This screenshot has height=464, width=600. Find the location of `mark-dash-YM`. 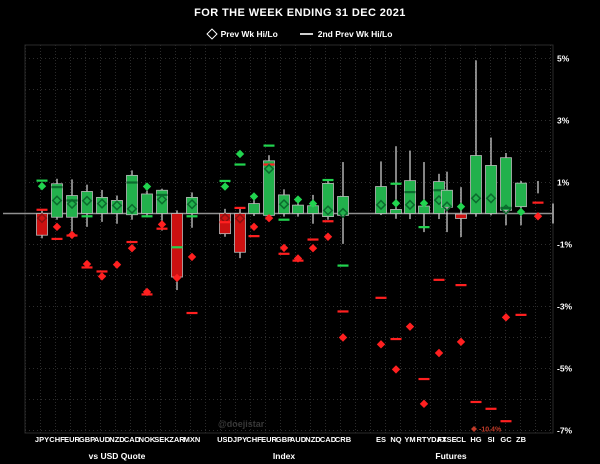

mark-dash-YM is located at coordinates (410, 192).